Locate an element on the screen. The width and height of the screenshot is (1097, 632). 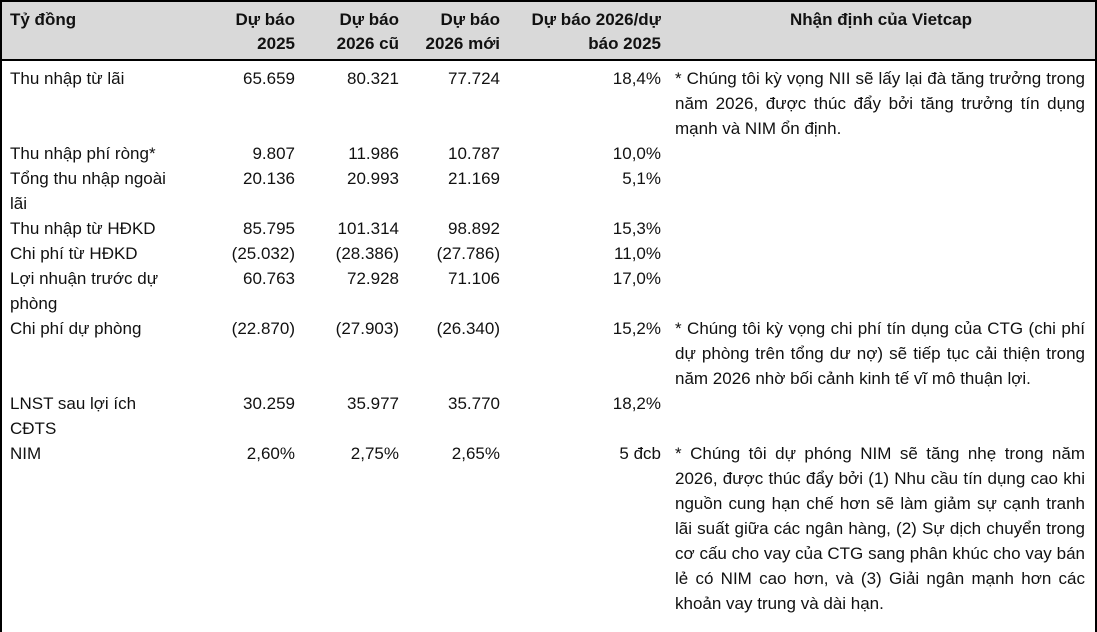
value-forecast-2026-old: (27.903) is located at coordinates (367, 328).